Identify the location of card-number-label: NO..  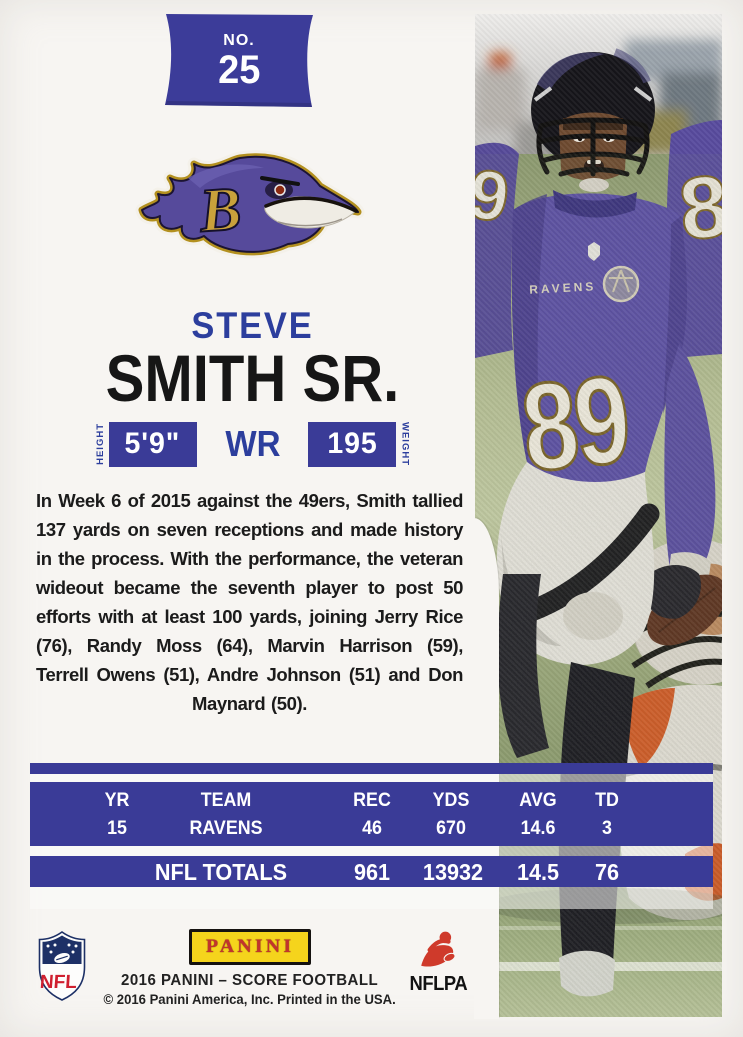
(239, 40).